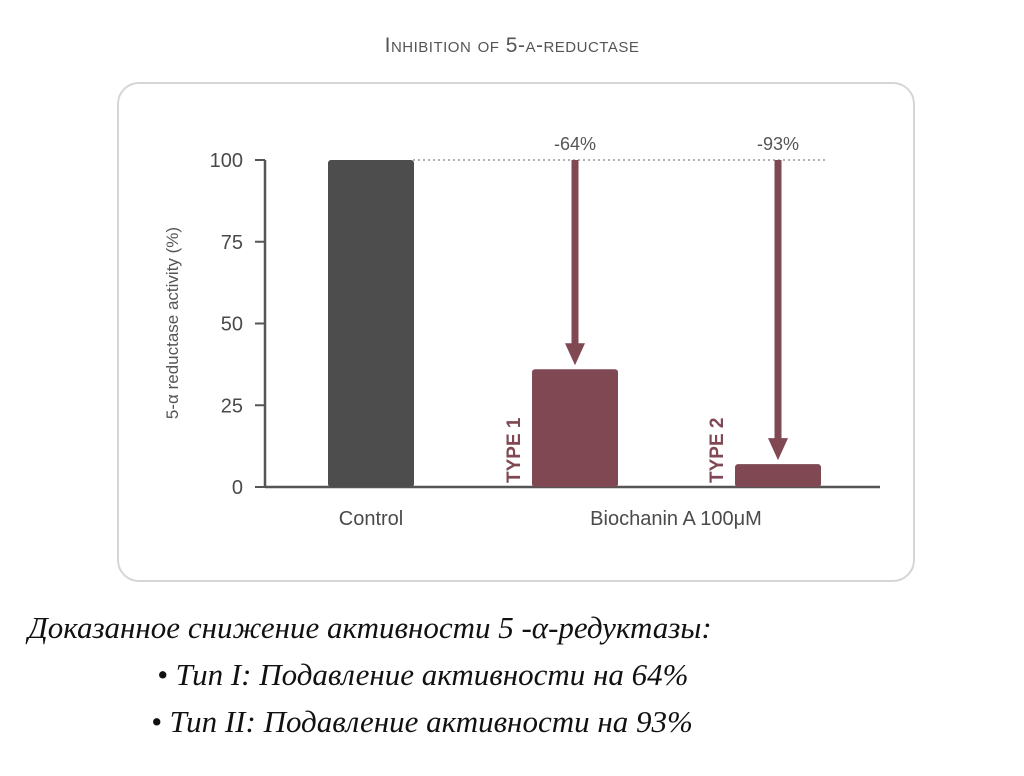 This screenshot has height=776, width=1024. What do you see at coordinates (423, 674) in the screenshot?
I see `caption-item-type-1: • Тип I: Подавление активности на 64%` at bounding box center [423, 674].